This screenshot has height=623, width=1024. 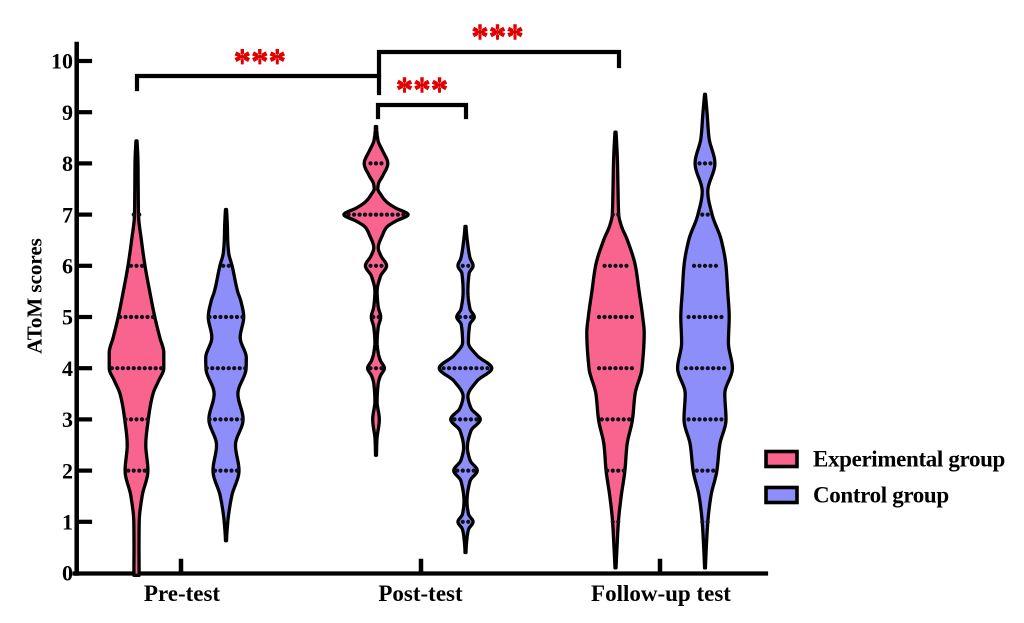 What do you see at coordinates (67, 470) in the screenshot?
I see `svg-text: 2` at bounding box center [67, 470].